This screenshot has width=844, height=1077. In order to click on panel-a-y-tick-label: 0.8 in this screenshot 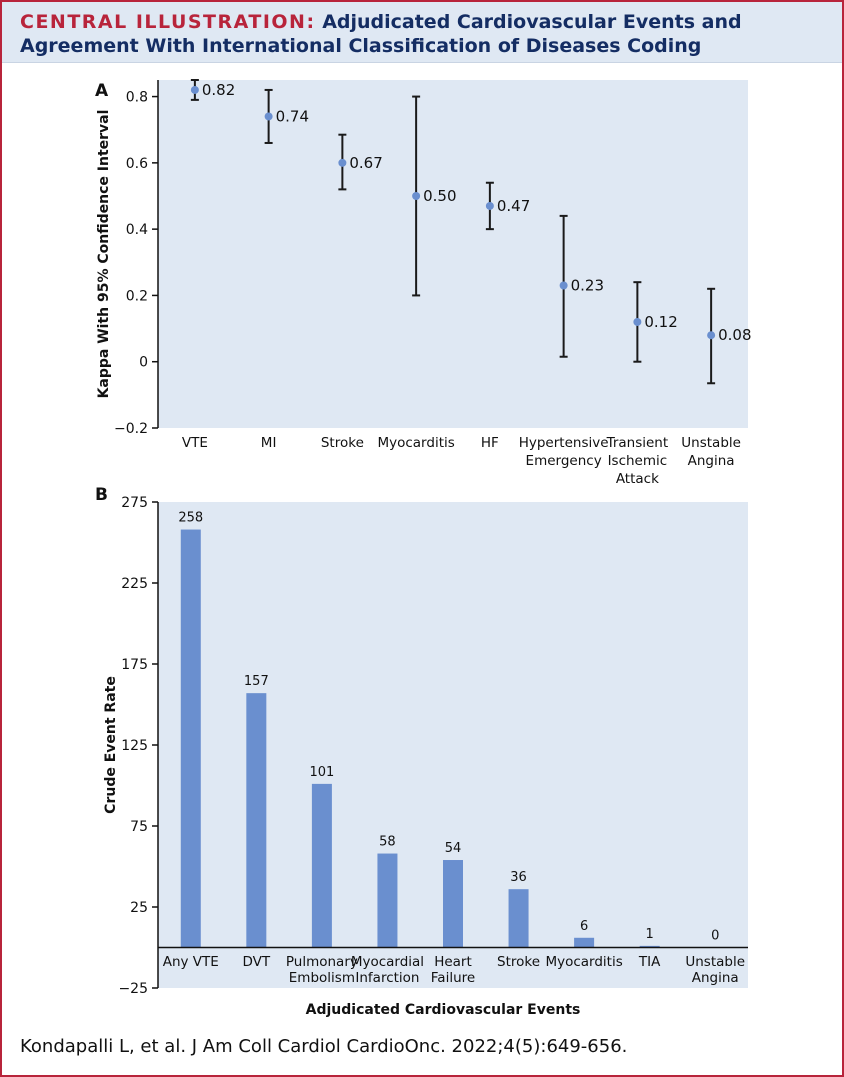, I will do `click(137, 98)`.